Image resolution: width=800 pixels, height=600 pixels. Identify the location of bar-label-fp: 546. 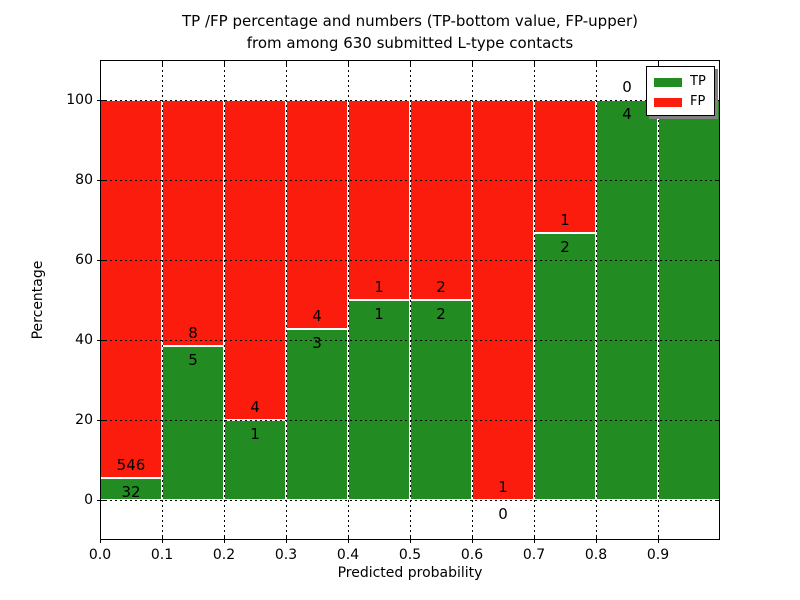
(131, 464).